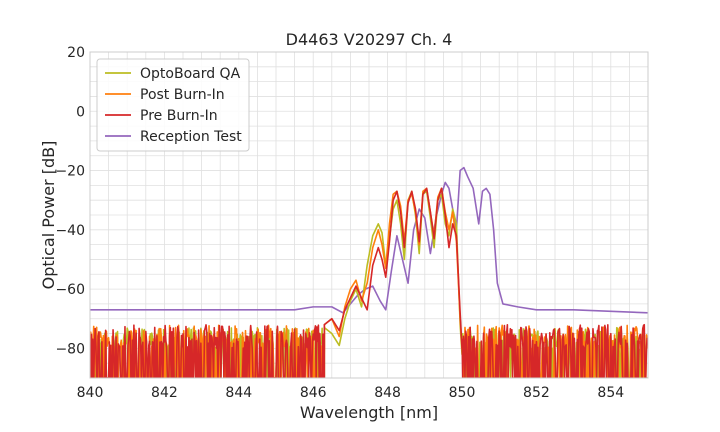  Describe the element at coordinates (48, 215) in the screenshot. I see `y-axis-label: Optical Power [dB]` at that location.